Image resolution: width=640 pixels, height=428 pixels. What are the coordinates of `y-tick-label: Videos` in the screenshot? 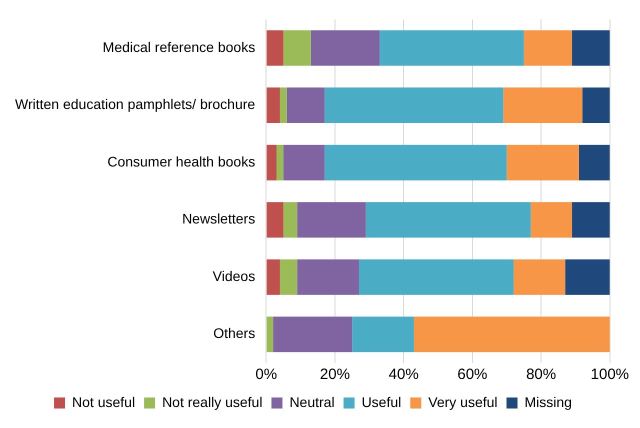 It's located at (234, 276).